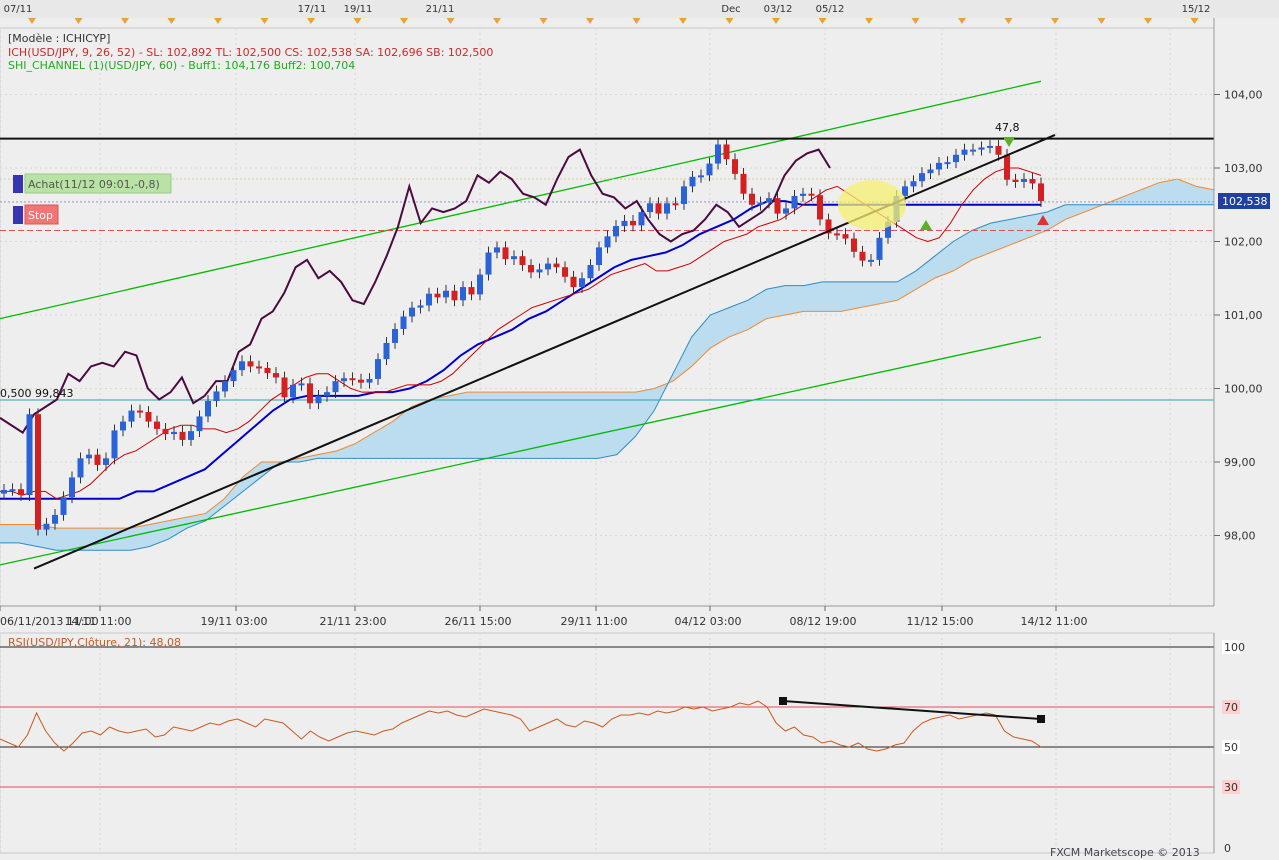  I want to click on top-date-label: 15/12, so click(1196, 9).